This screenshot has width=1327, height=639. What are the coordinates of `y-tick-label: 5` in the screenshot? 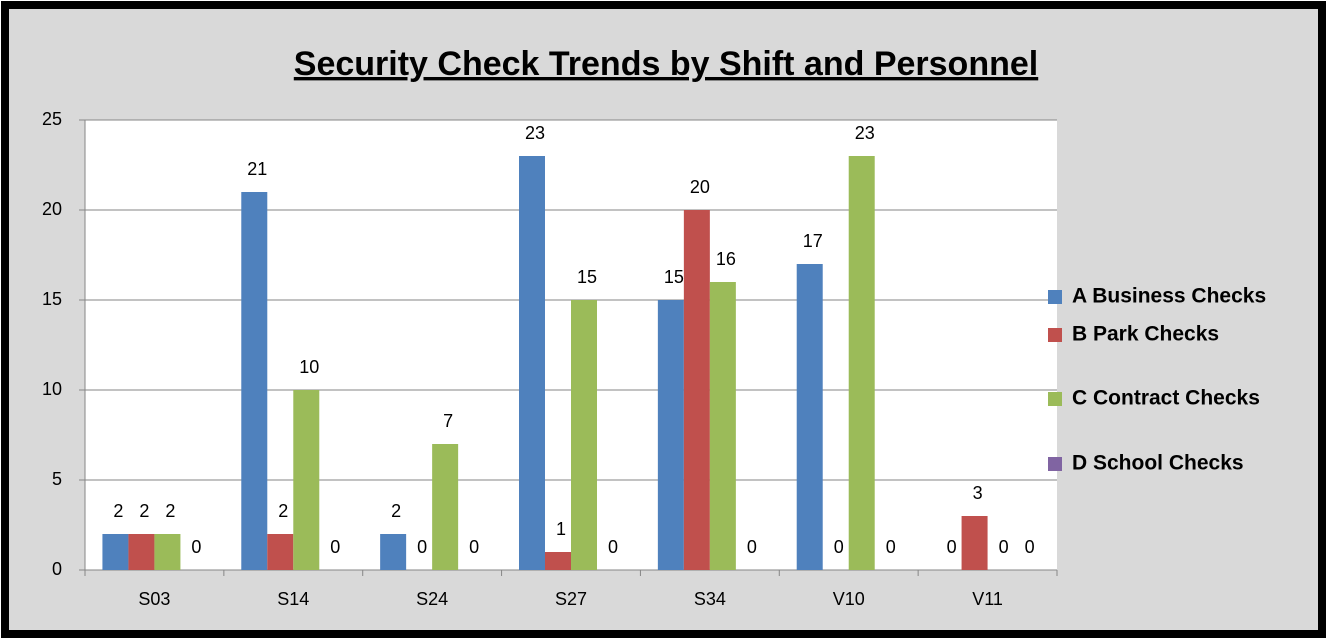 It's located at (57, 479).